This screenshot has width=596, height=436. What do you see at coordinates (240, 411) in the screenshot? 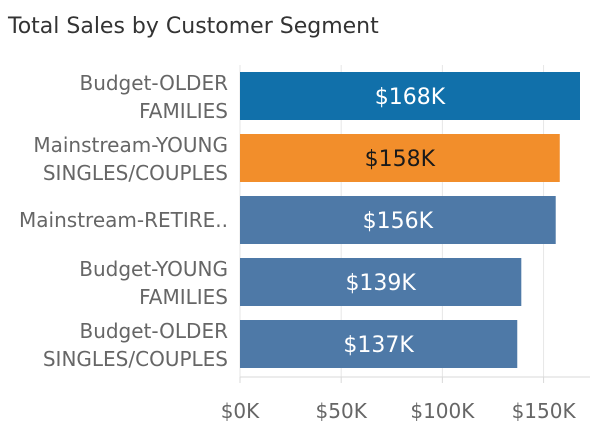
I see `x-tick-label: $0K` at bounding box center [240, 411].